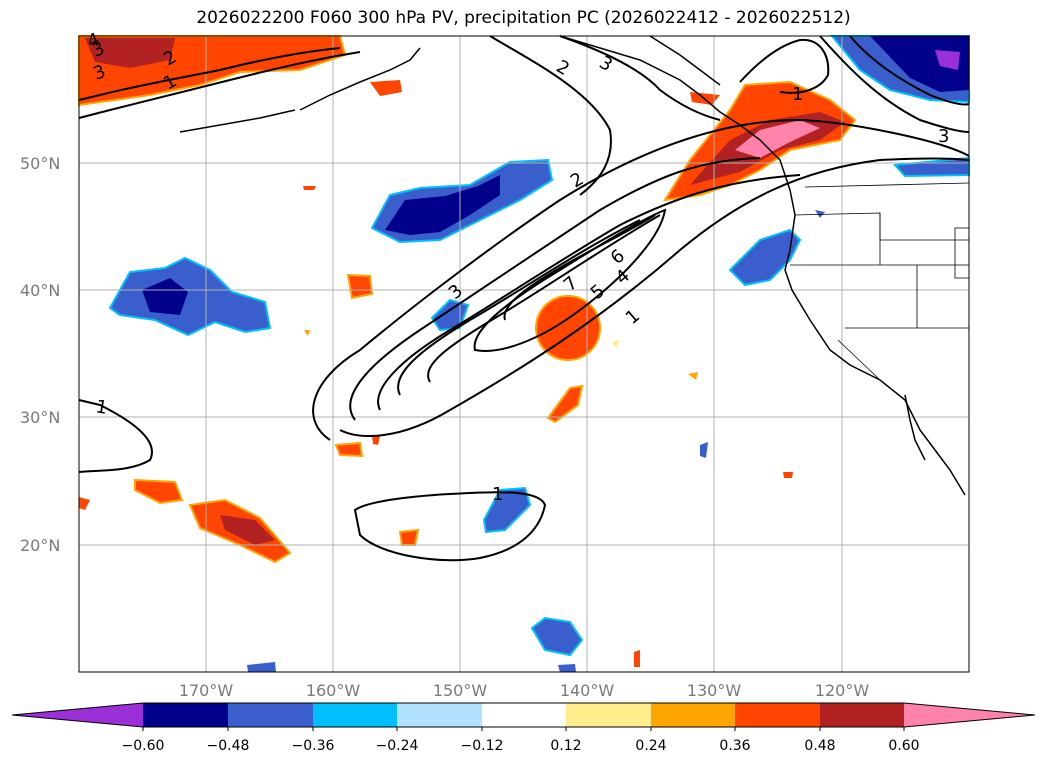  I want to click on lat-label-40n: 40°N, so click(40, 290).